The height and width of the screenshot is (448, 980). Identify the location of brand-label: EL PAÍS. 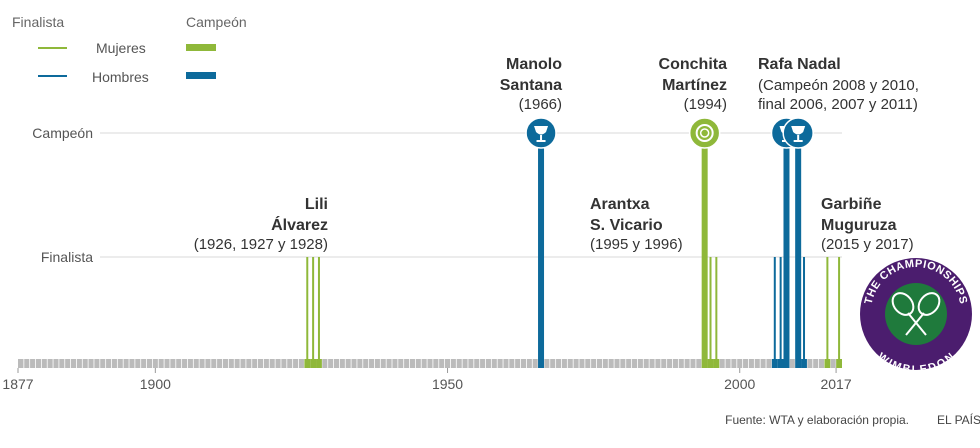
(958, 419).